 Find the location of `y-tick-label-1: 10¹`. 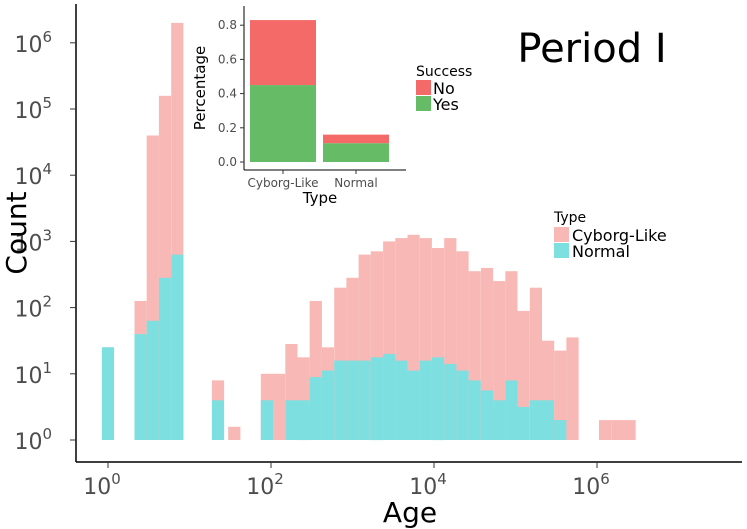

y-tick-label-1: 10¹ is located at coordinates (33, 374).